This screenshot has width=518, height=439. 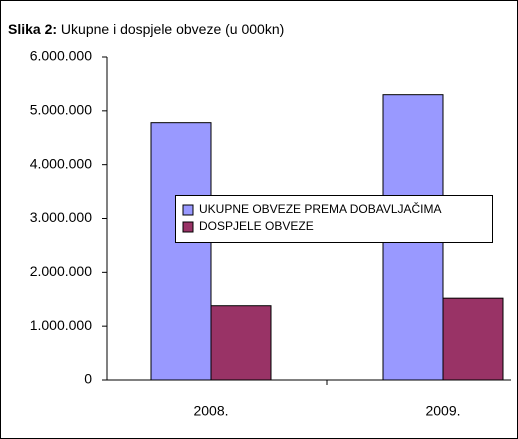 I want to click on y-tick-label: 5.000.000, so click(x=61, y=110).